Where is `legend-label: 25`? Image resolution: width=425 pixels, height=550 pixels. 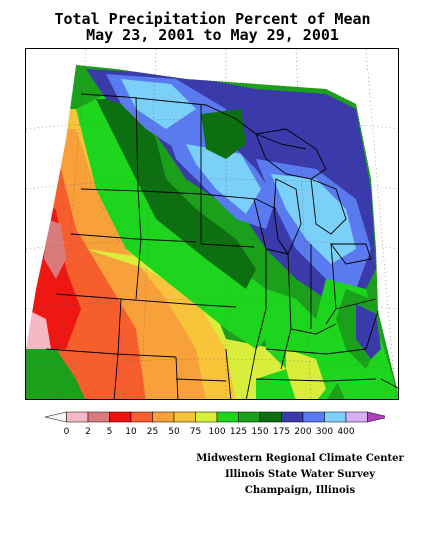 legend-label: 25 is located at coordinates (152, 432).